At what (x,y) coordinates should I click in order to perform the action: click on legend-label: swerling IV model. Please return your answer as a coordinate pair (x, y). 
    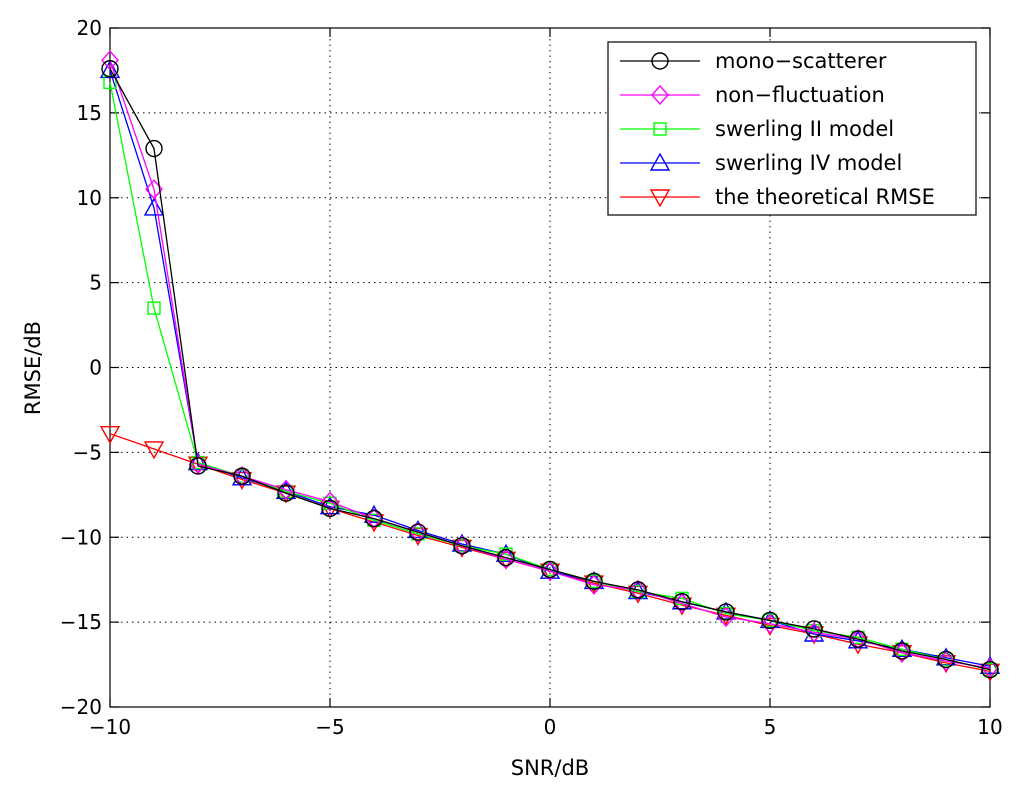
    Looking at the image, I should click on (808, 163).